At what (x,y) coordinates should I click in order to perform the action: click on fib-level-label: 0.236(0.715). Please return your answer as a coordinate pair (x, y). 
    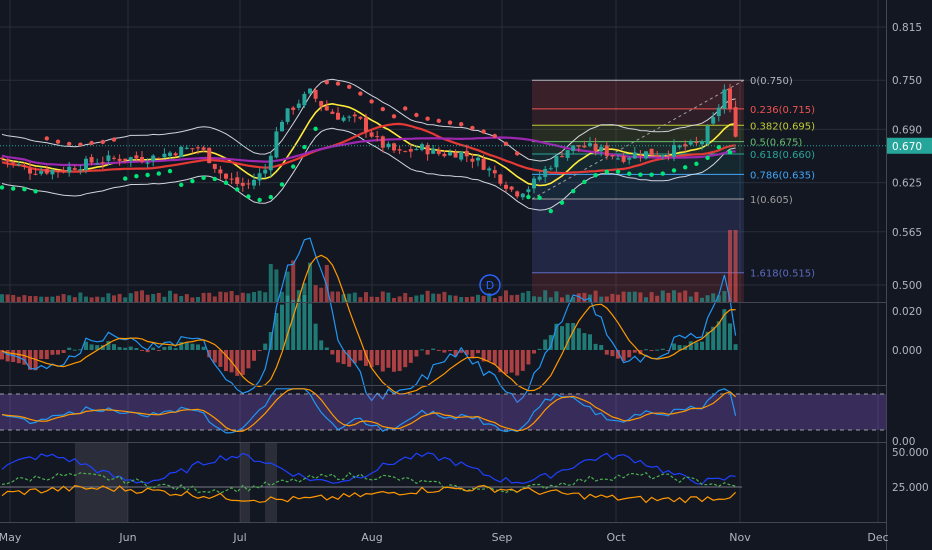
    Looking at the image, I should click on (782, 110).